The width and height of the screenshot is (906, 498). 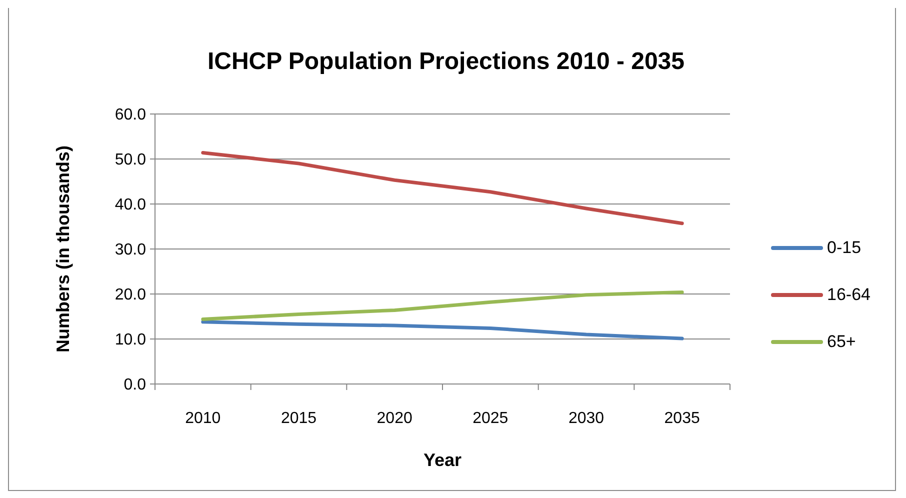 I want to click on y-tick-label: 50.0, so click(x=130, y=160).